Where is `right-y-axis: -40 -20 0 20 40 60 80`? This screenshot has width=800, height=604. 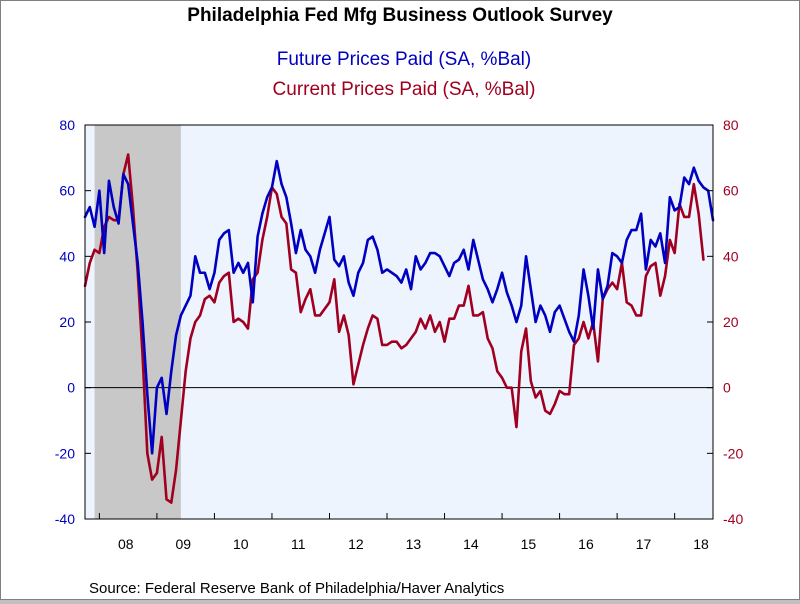
right-y-axis: -40 -20 0 20 40 60 80 is located at coordinates (725, 322).